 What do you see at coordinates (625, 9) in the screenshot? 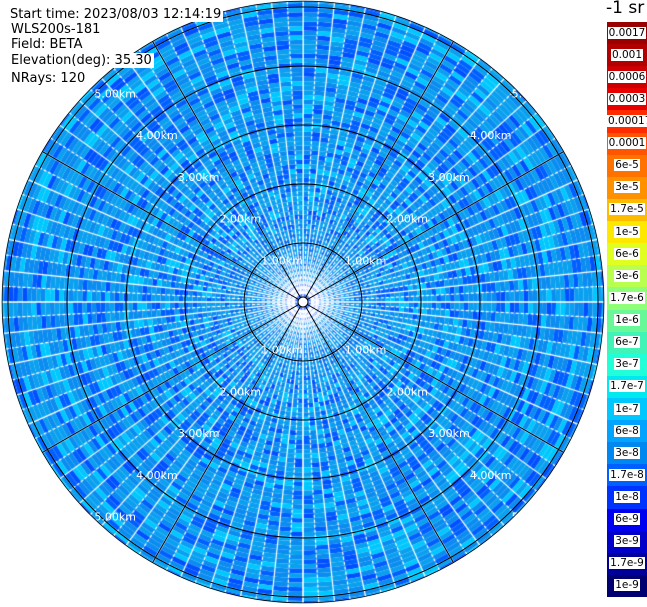
I see `colorbar-units: -1 sr` at bounding box center [625, 9].